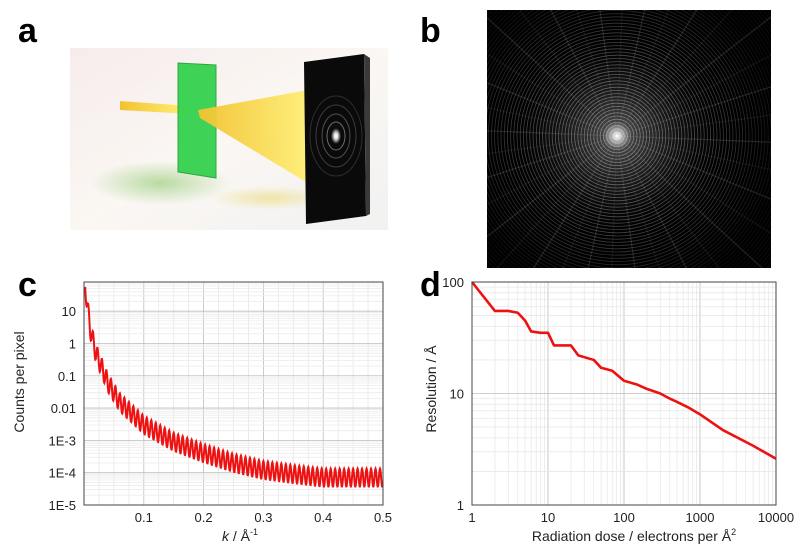  What do you see at coordinates (460, 505) in the screenshot?
I see `chart-d-y-tick-label: 1` at bounding box center [460, 505].